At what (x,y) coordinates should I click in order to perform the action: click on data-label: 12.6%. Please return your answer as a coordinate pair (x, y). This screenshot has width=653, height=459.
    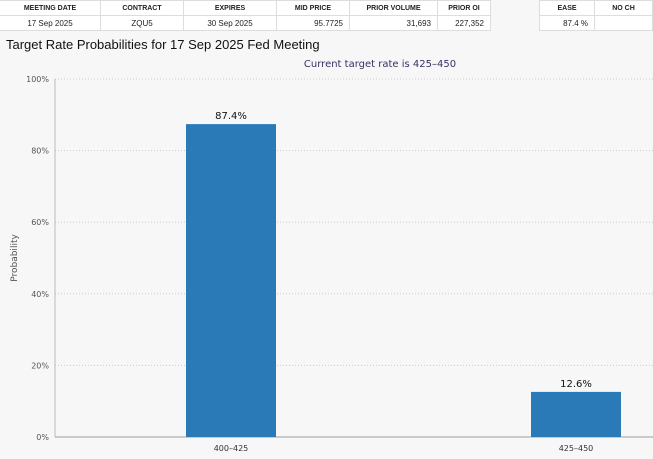
    Looking at the image, I should click on (576, 384).